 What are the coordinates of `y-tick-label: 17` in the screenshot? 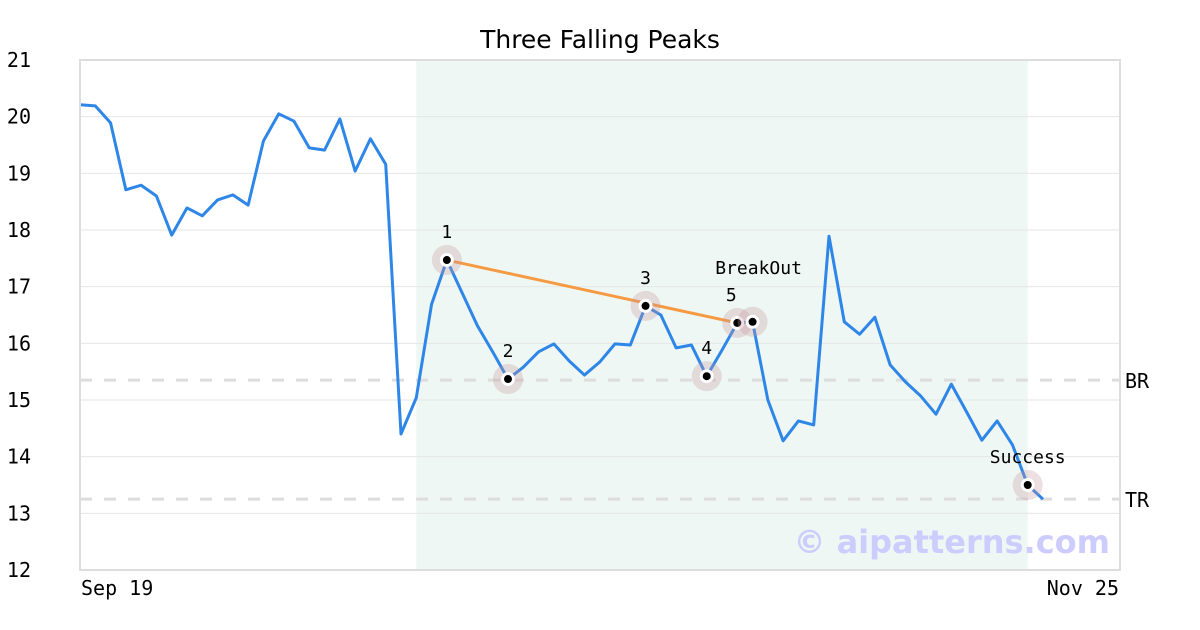 It's located at (19, 287).